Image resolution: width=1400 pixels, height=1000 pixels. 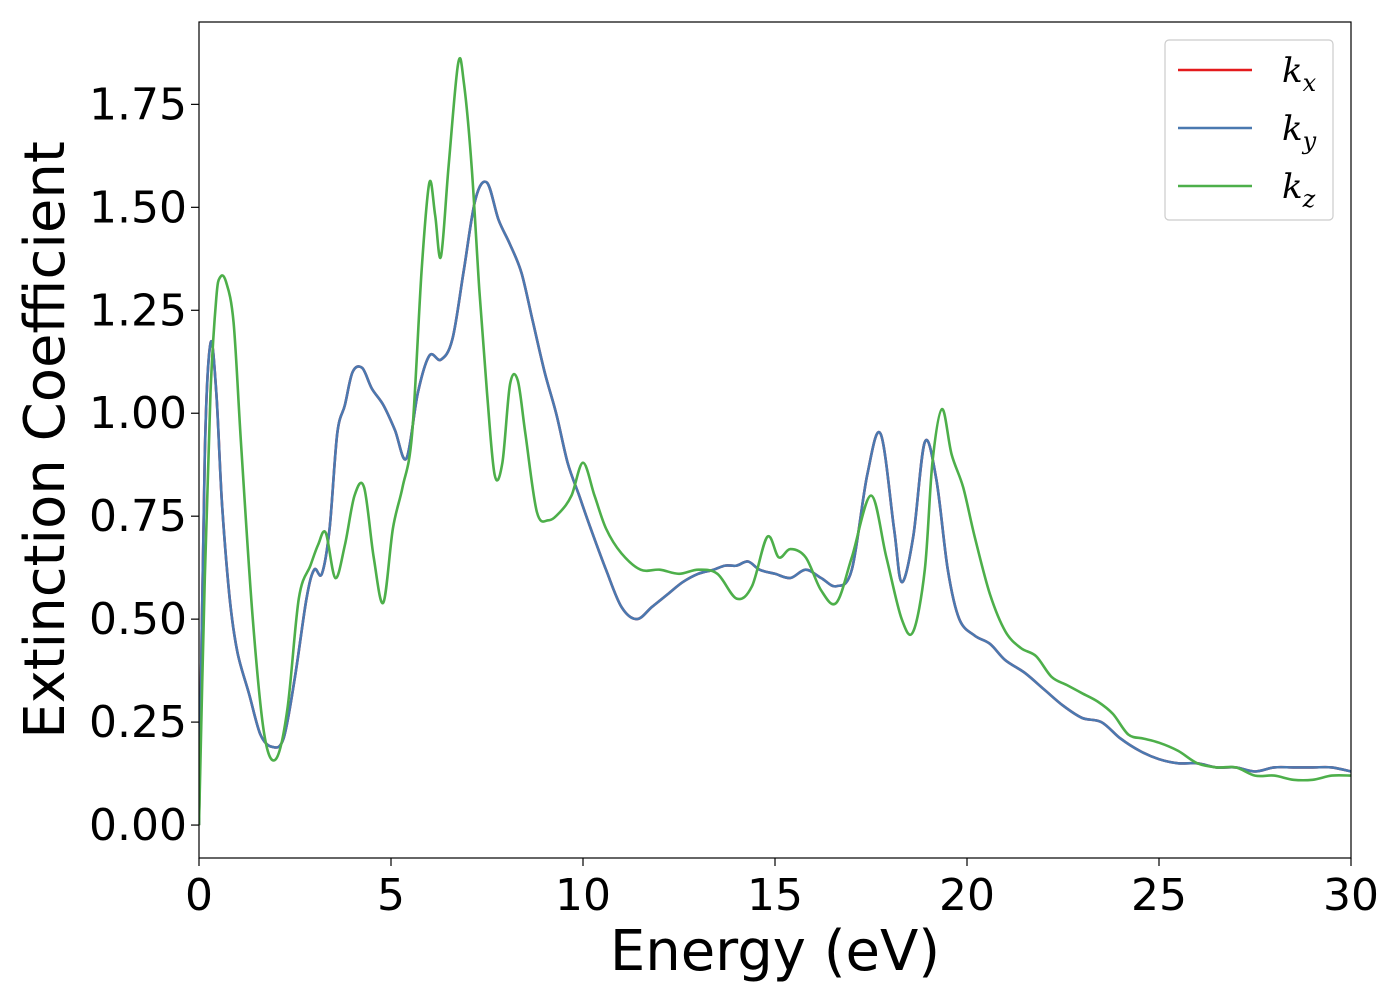 I want to click on y-tick-label: 1.75, so click(x=138, y=104).